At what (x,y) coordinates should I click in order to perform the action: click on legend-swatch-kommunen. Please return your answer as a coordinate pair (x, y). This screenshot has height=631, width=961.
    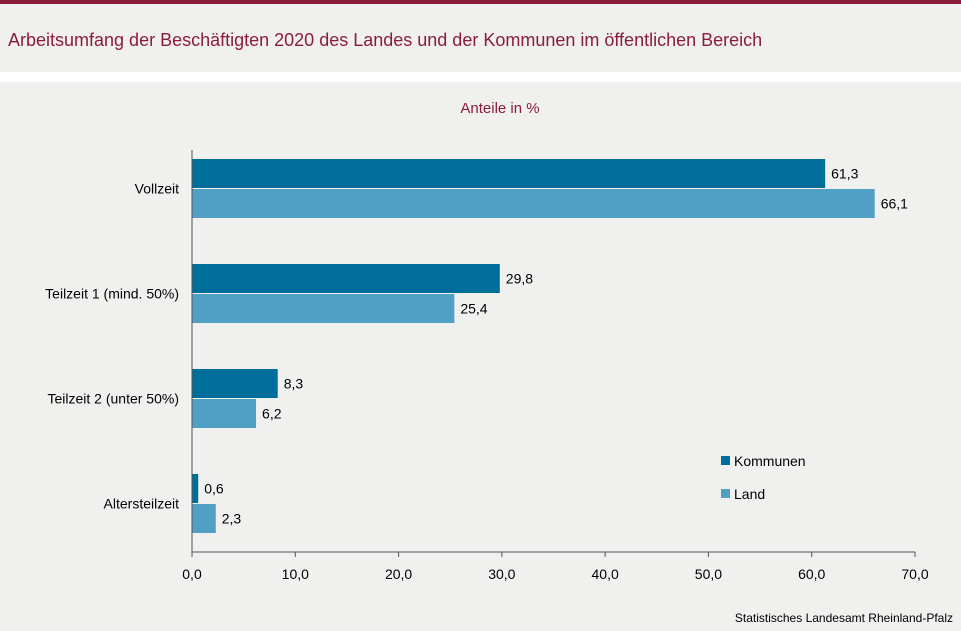
    Looking at the image, I should click on (725, 460).